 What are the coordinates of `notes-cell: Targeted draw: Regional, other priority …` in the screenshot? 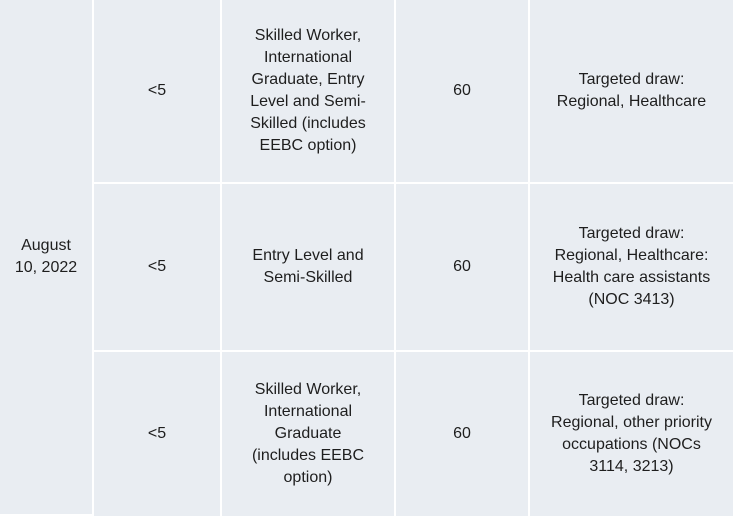 It's located at (631, 434).